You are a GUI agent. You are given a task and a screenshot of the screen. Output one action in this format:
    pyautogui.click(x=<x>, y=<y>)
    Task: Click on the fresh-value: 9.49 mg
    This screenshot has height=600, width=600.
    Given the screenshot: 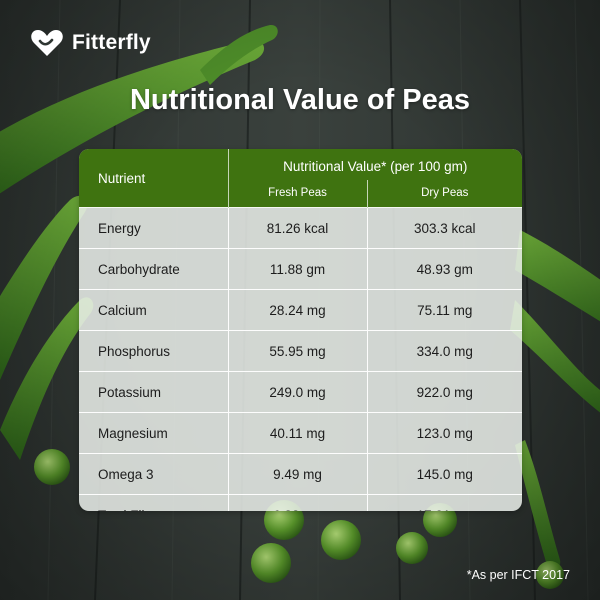 What is the action you would take?
    pyautogui.click(x=298, y=474)
    